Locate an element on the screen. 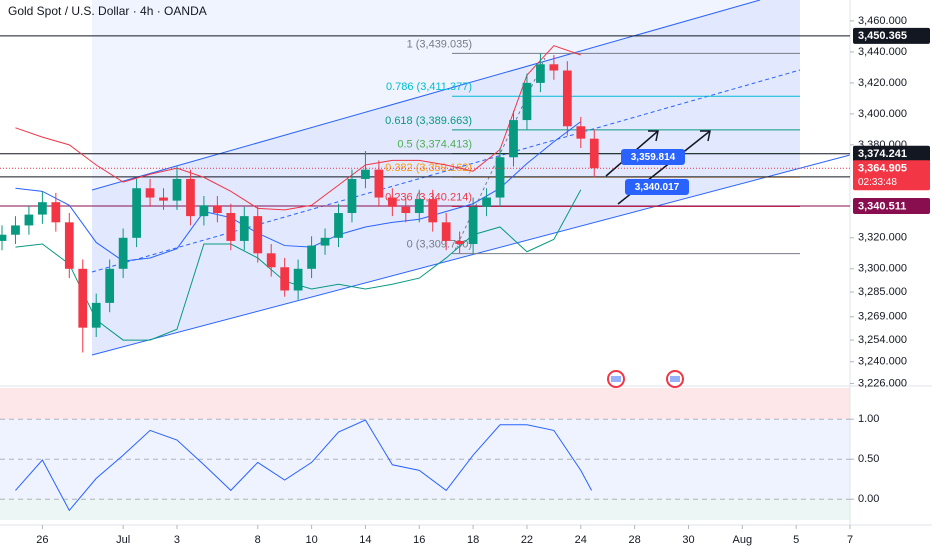 The width and height of the screenshot is (932, 550). x-tick-label: Jul is located at coordinates (123, 540).